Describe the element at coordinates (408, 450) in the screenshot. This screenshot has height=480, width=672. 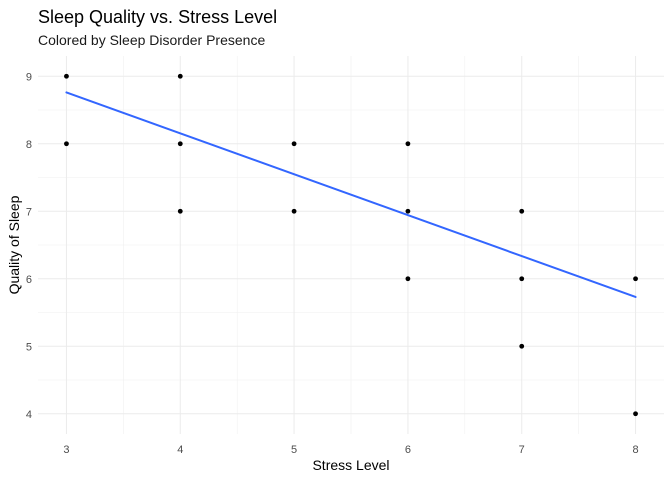
I see `x-tick-label: 6` at that location.